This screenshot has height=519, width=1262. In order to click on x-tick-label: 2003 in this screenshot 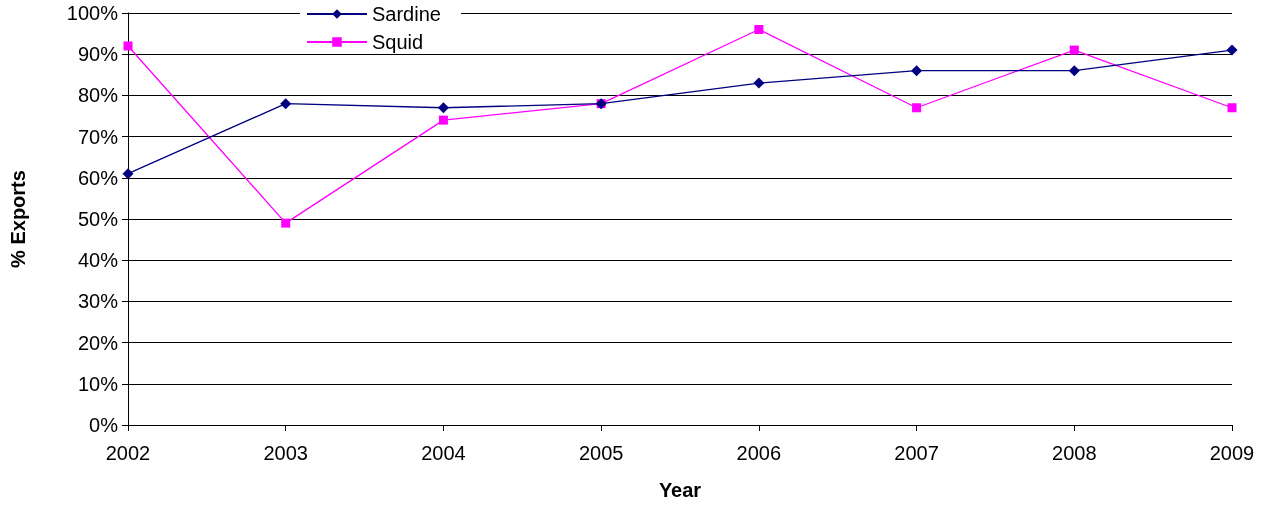, I will do `click(285, 453)`.